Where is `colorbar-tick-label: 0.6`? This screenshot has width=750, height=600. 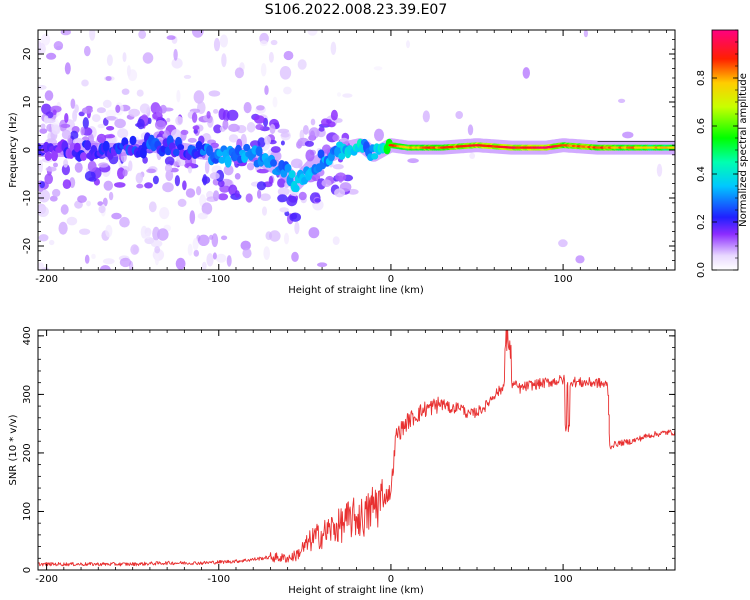
colorbar-tick-label: 0.6 is located at coordinates (701, 126).